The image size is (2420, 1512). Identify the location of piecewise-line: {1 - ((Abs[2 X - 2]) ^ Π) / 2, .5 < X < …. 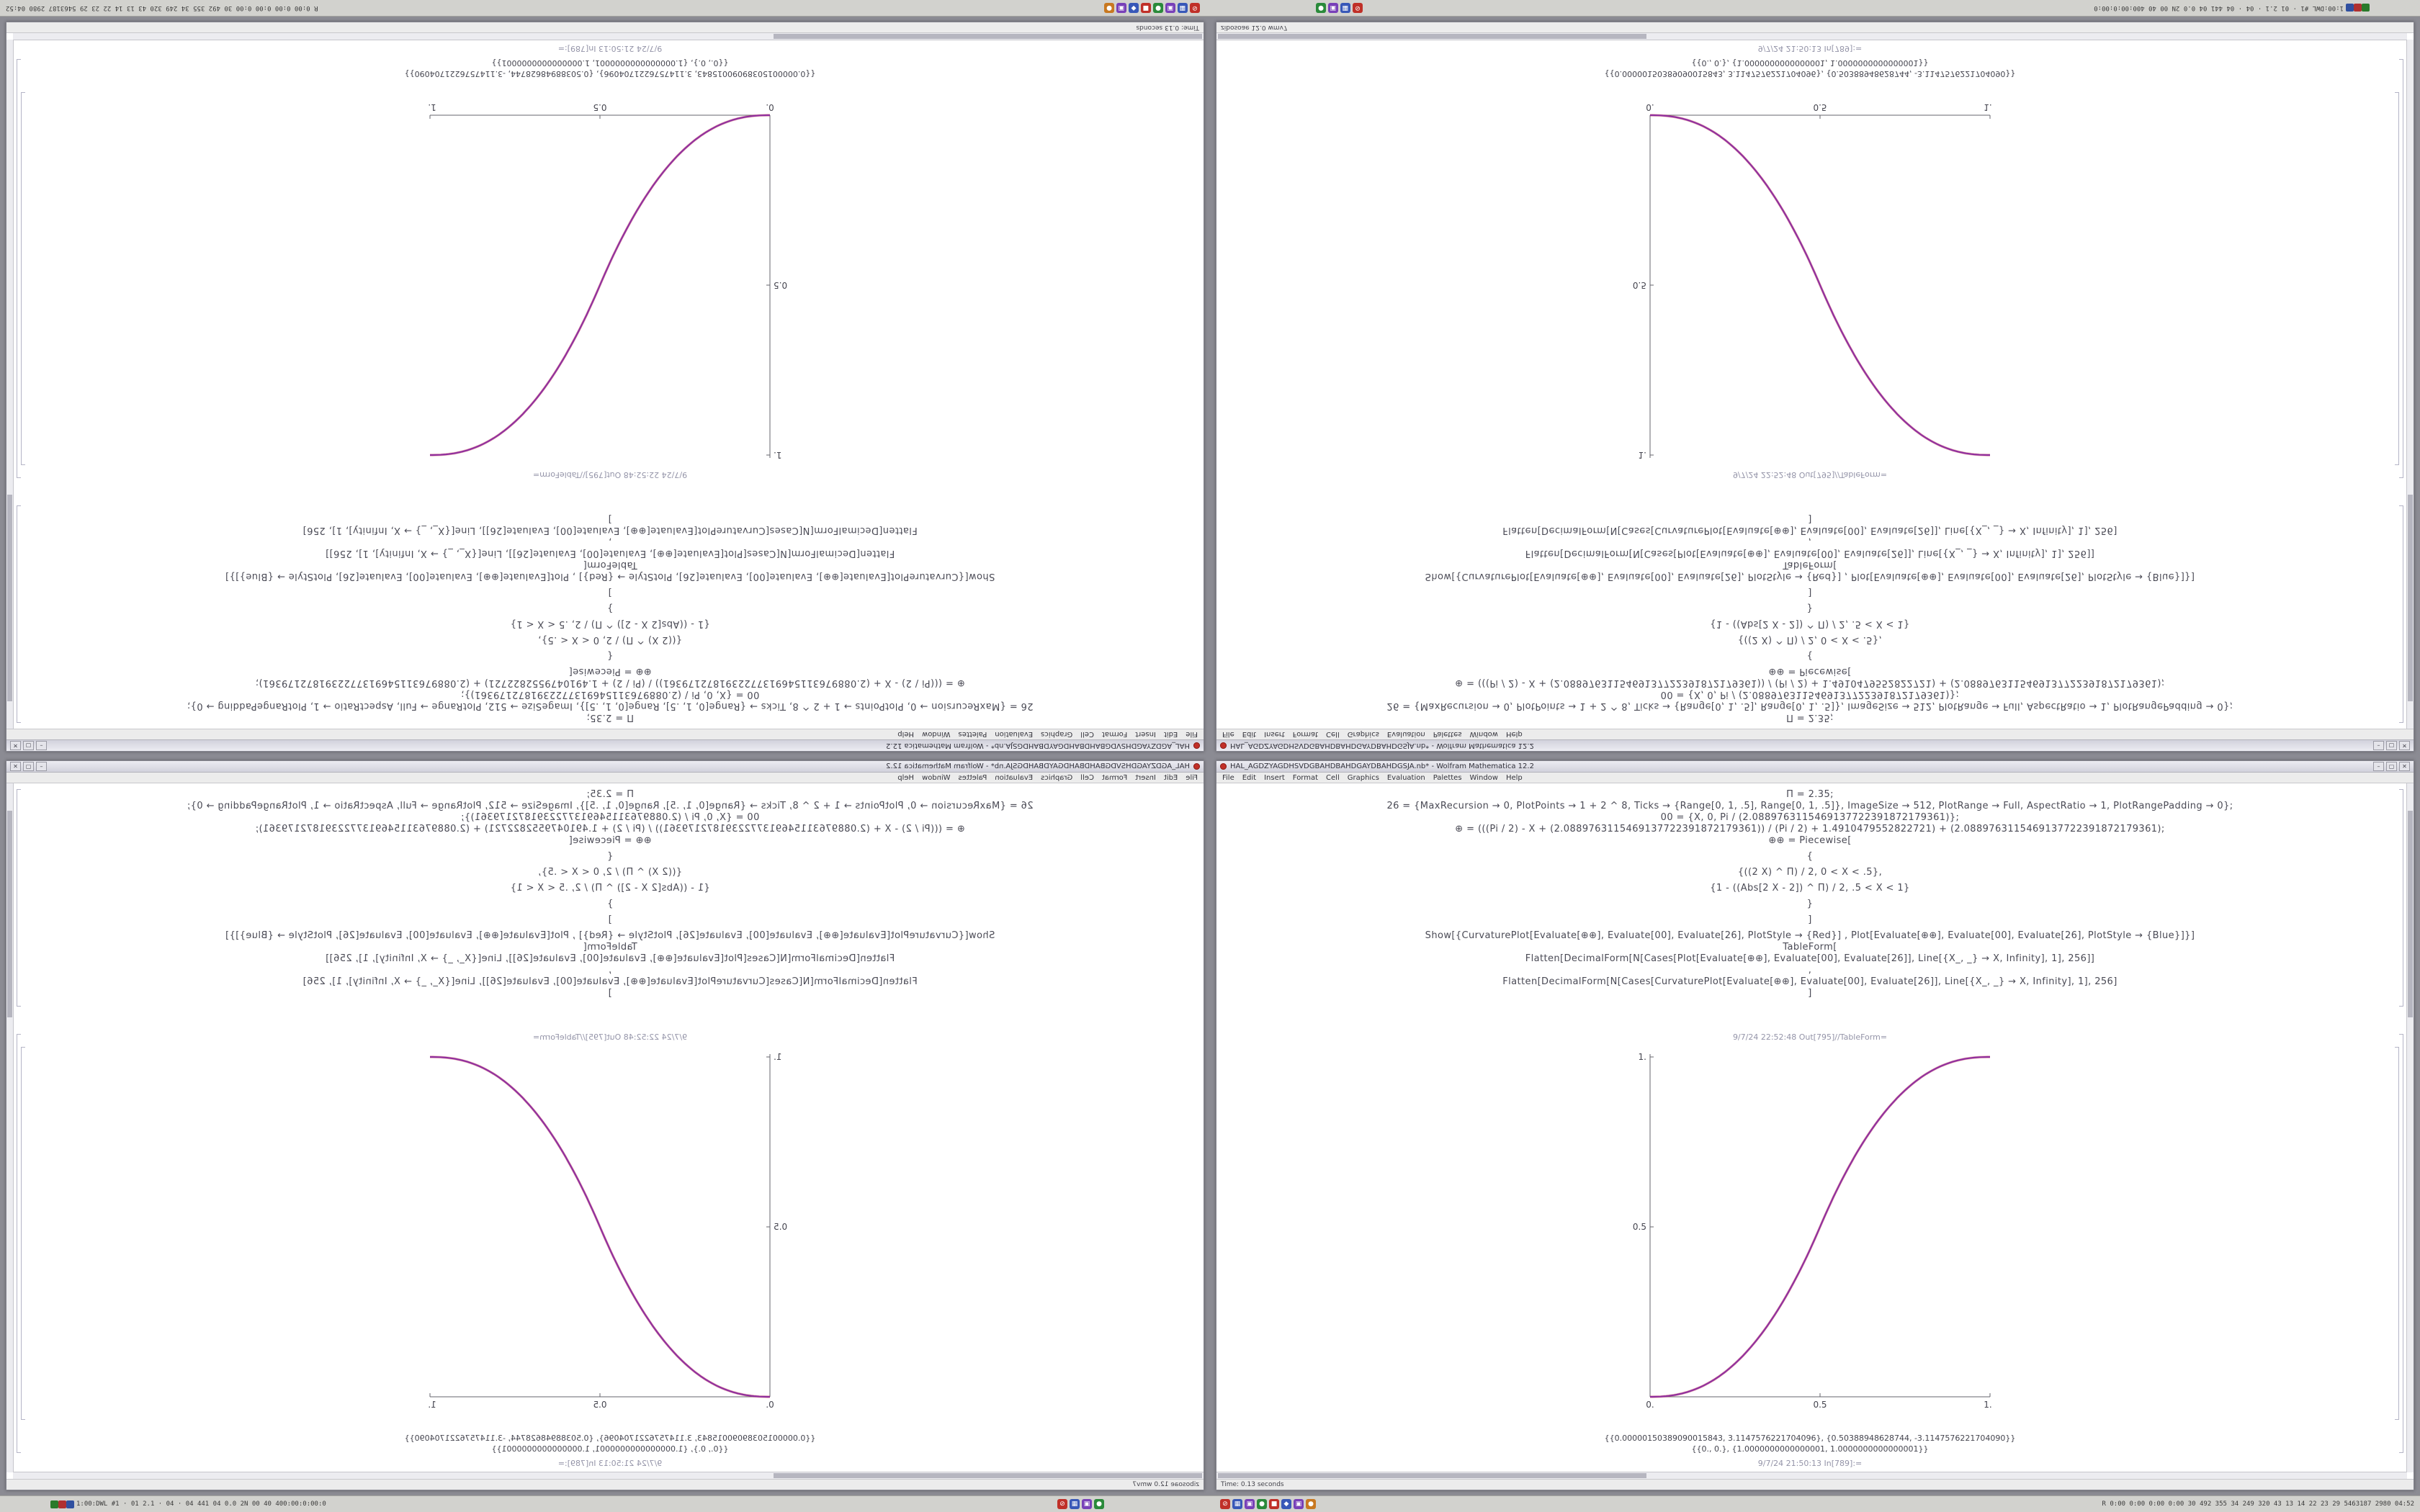
(1810, 888).